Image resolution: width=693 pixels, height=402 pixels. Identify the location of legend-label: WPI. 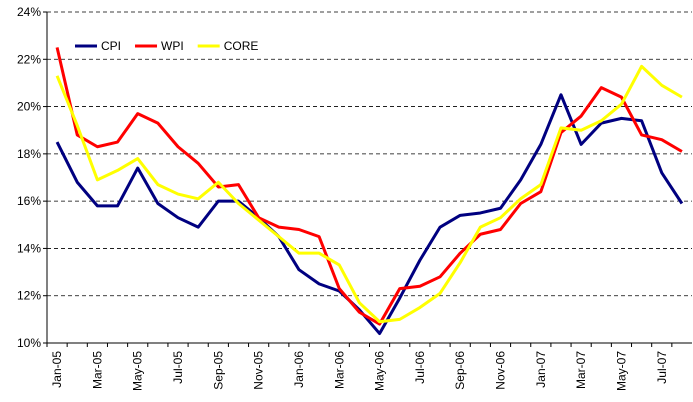
(172, 46).